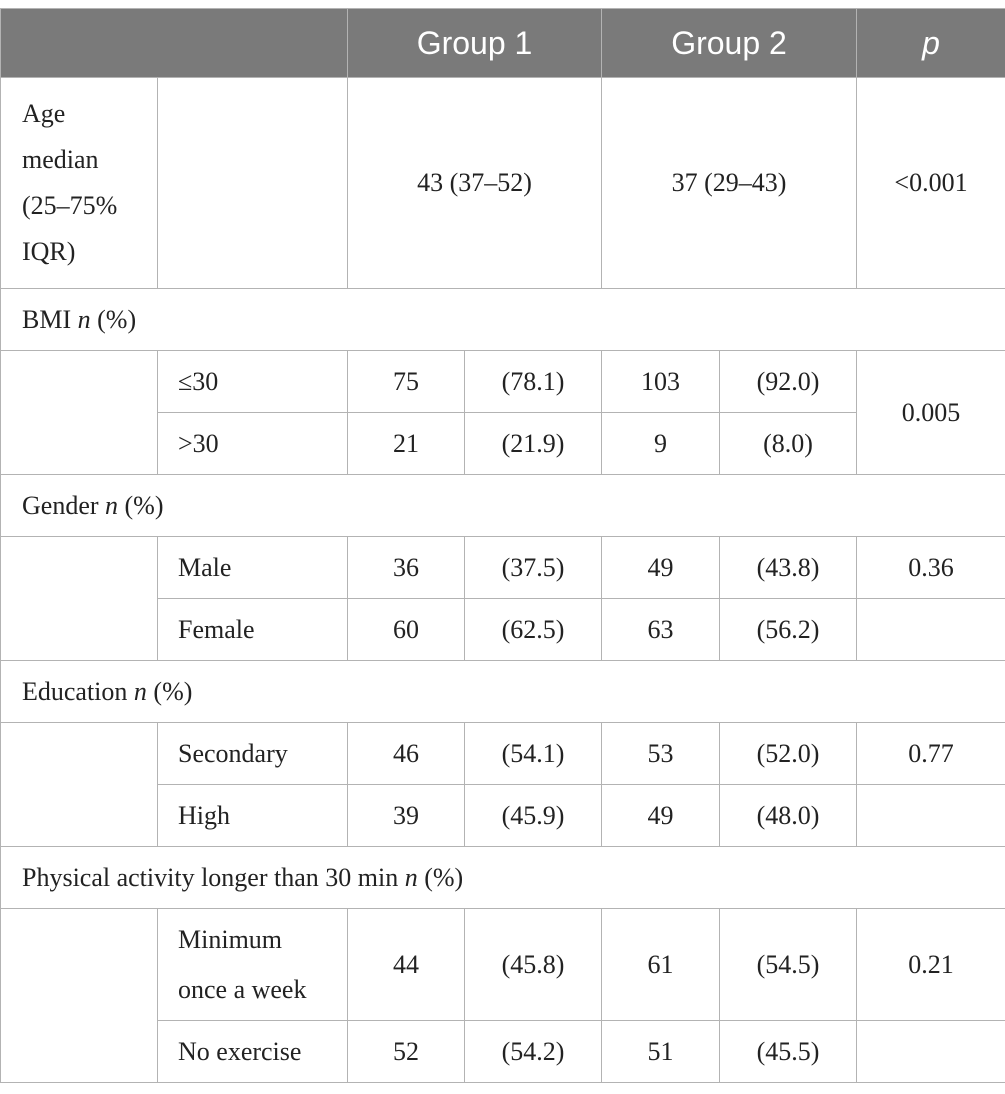 The height and width of the screenshot is (1094, 1005). Describe the element at coordinates (930, 183) in the screenshot. I see `age-p-value: <0.001` at that location.